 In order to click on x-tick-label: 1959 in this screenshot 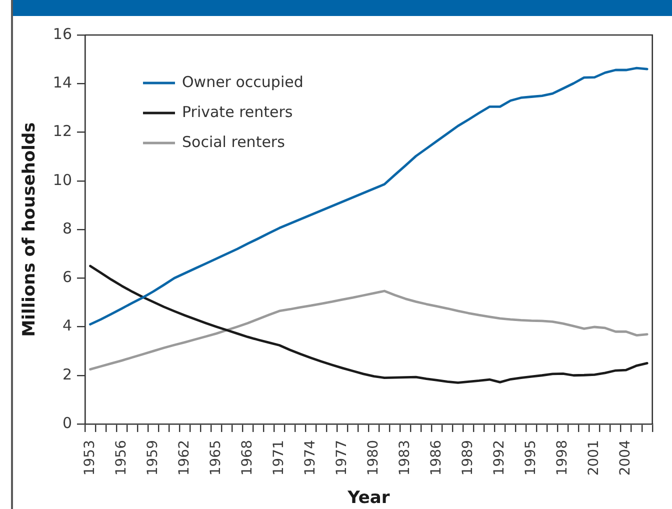, I will do `click(152, 458)`.